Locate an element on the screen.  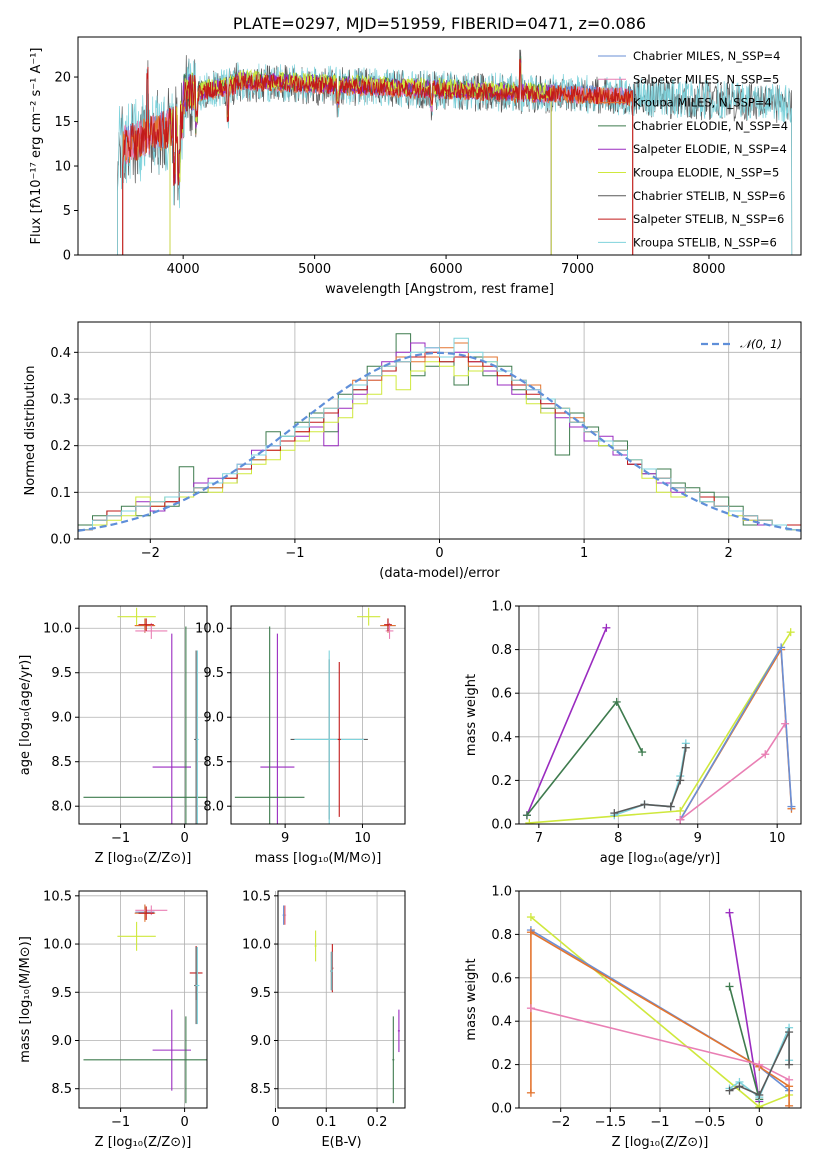
legend-entry: Chabrier ELODIE, N_SSP=4 is located at coordinates (710, 126).